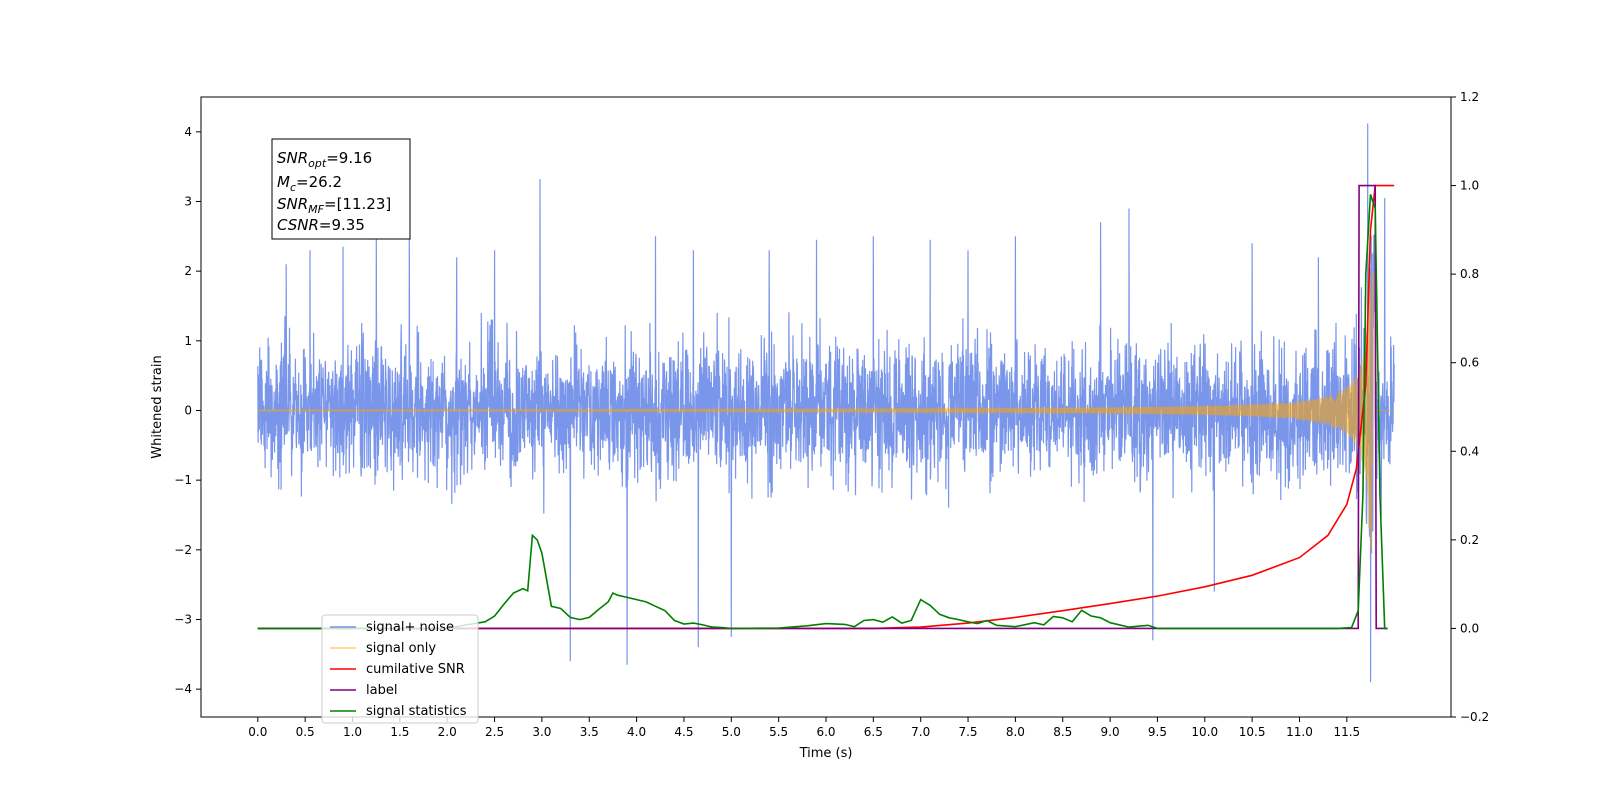  What do you see at coordinates (1469, 451) in the screenshot?
I see `y2-tick-label: 0.4` at bounding box center [1469, 451].